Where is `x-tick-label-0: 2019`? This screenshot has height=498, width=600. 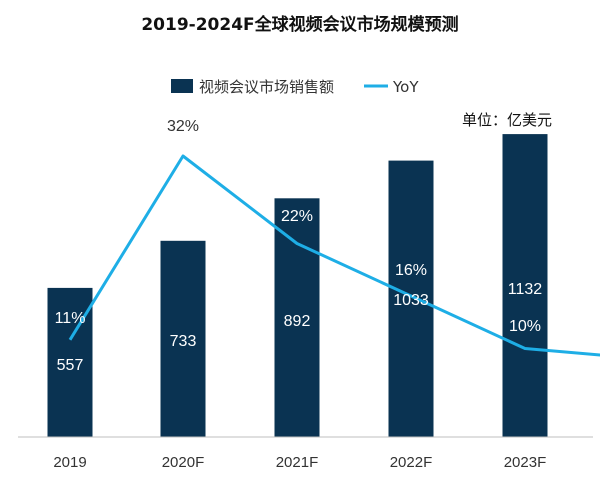 x-tick-label-0: 2019 is located at coordinates (69, 462).